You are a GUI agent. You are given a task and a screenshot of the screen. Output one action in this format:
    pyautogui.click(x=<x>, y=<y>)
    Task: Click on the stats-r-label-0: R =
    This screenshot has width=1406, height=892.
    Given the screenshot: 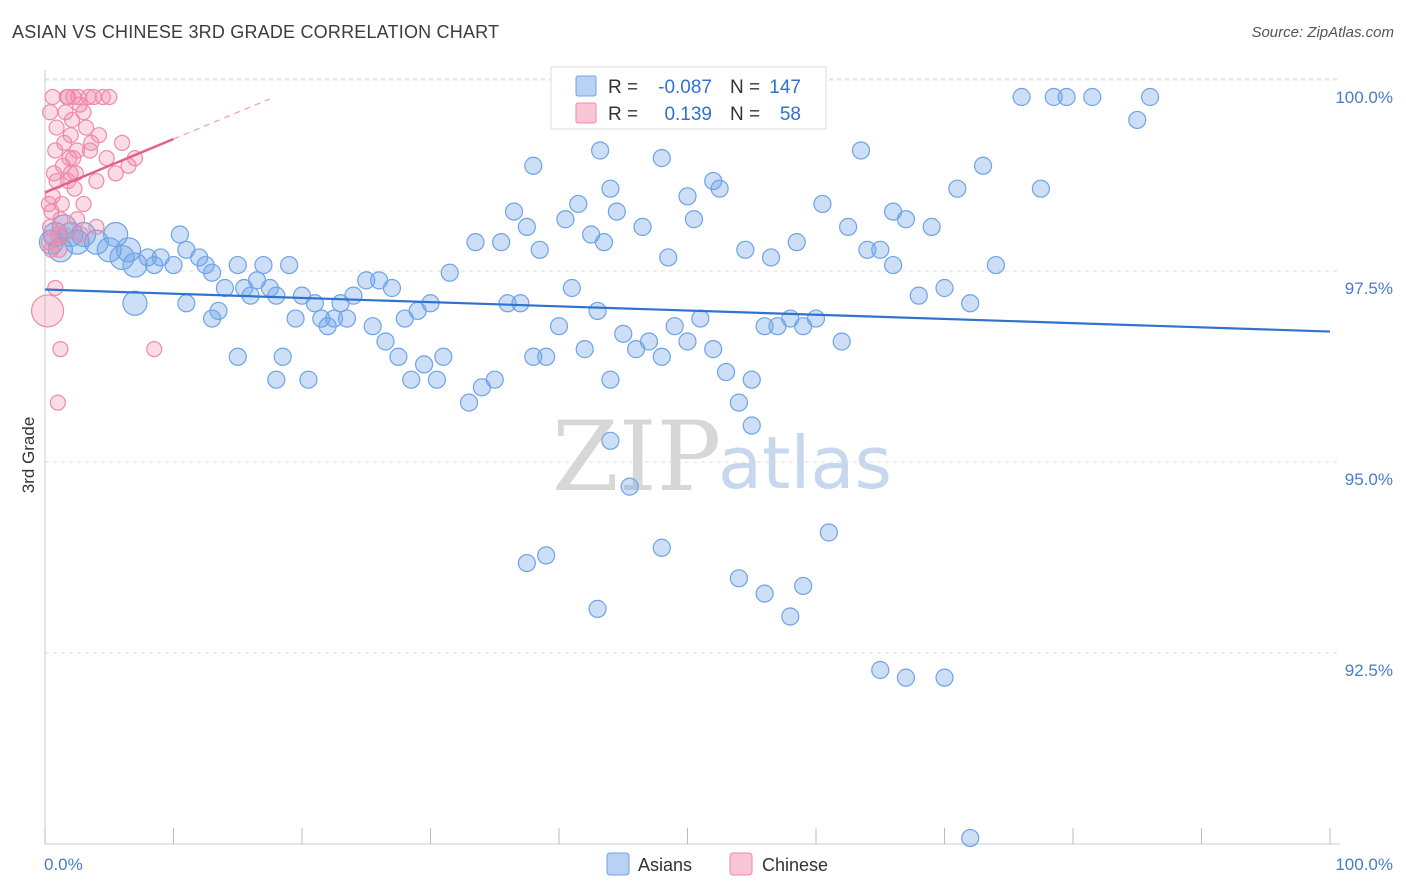 What is the action you would take?
    pyautogui.click(x=623, y=87)
    